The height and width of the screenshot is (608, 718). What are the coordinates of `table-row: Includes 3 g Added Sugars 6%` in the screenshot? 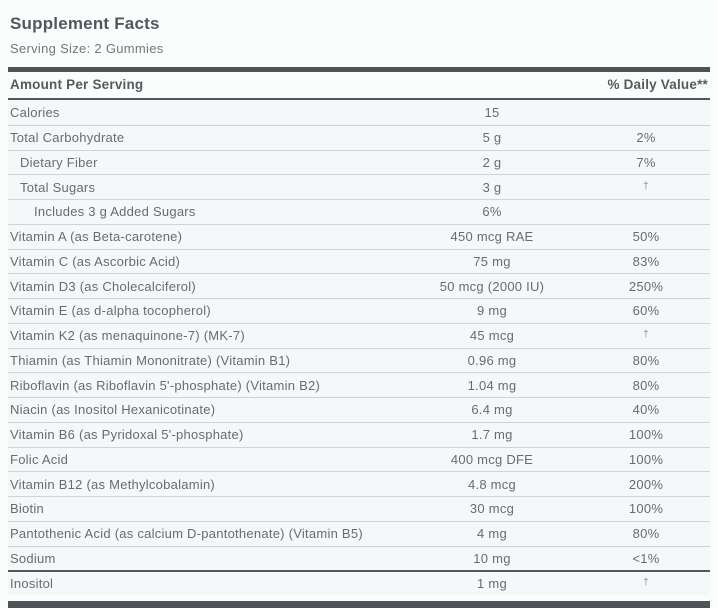 It's located at (359, 211).